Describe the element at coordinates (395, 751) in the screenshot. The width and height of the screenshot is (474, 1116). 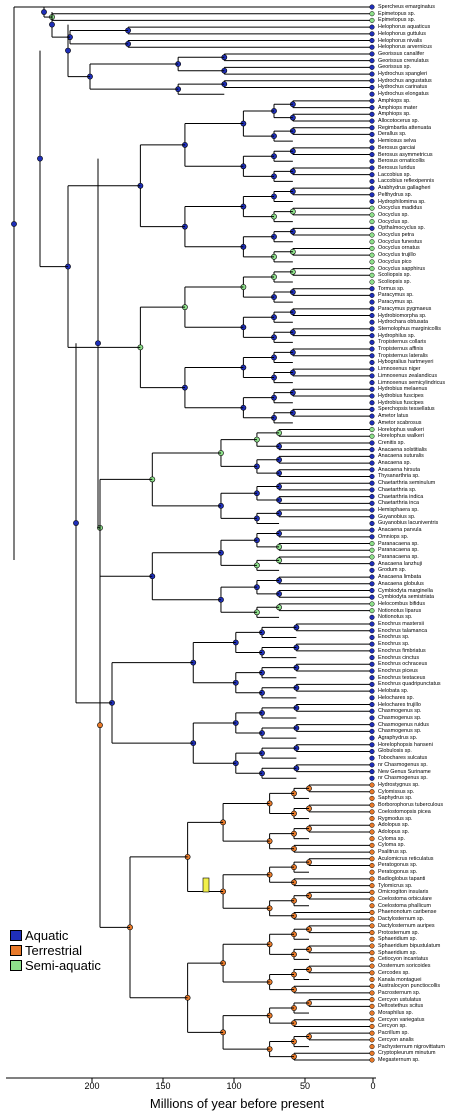
I see `taxon-label: Globulosis sp.` at that location.